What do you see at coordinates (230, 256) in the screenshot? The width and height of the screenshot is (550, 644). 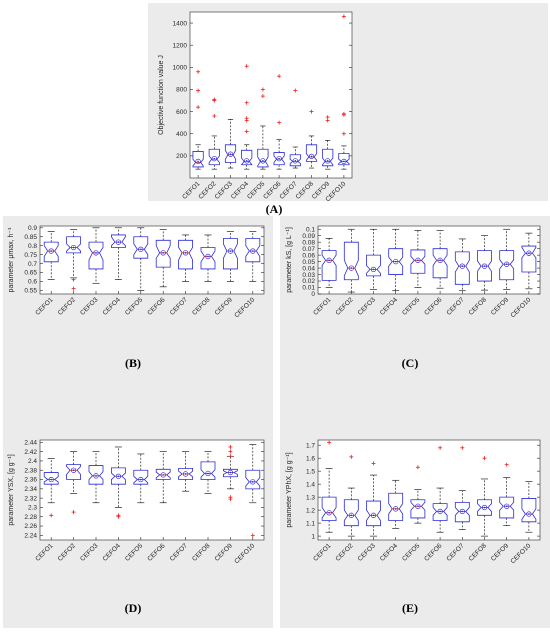 I see `box-CEFO9` at bounding box center [230, 256].